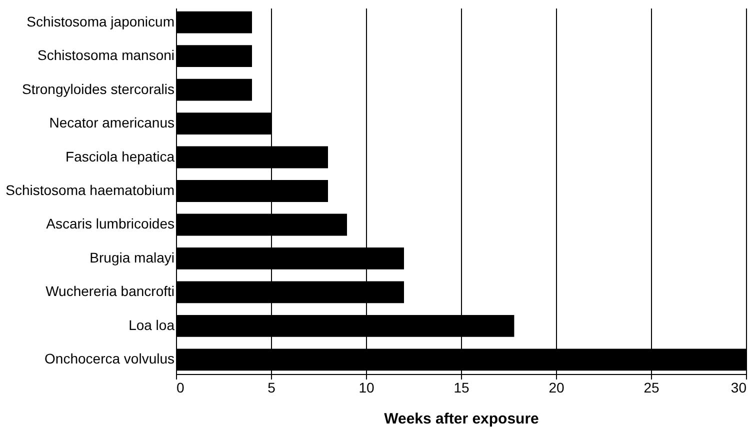 The image size is (755, 434). I want to click on x-axis-title: Weeks after exposure, so click(461, 419).